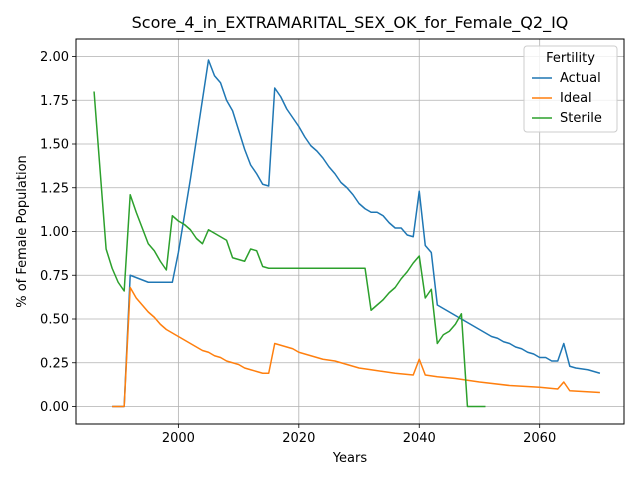 The height and width of the screenshot is (480, 640). What do you see at coordinates (570, 58) in the screenshot?
I see `legend-title: Fertility` at bounding box center [570, 58].